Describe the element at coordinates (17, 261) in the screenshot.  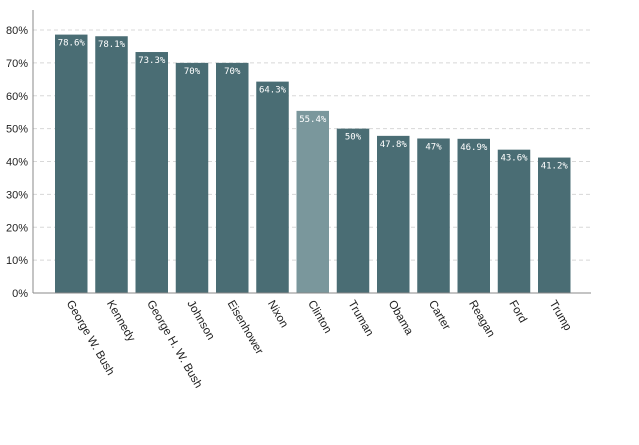
I see `y-tick-label: 10%` at that location.